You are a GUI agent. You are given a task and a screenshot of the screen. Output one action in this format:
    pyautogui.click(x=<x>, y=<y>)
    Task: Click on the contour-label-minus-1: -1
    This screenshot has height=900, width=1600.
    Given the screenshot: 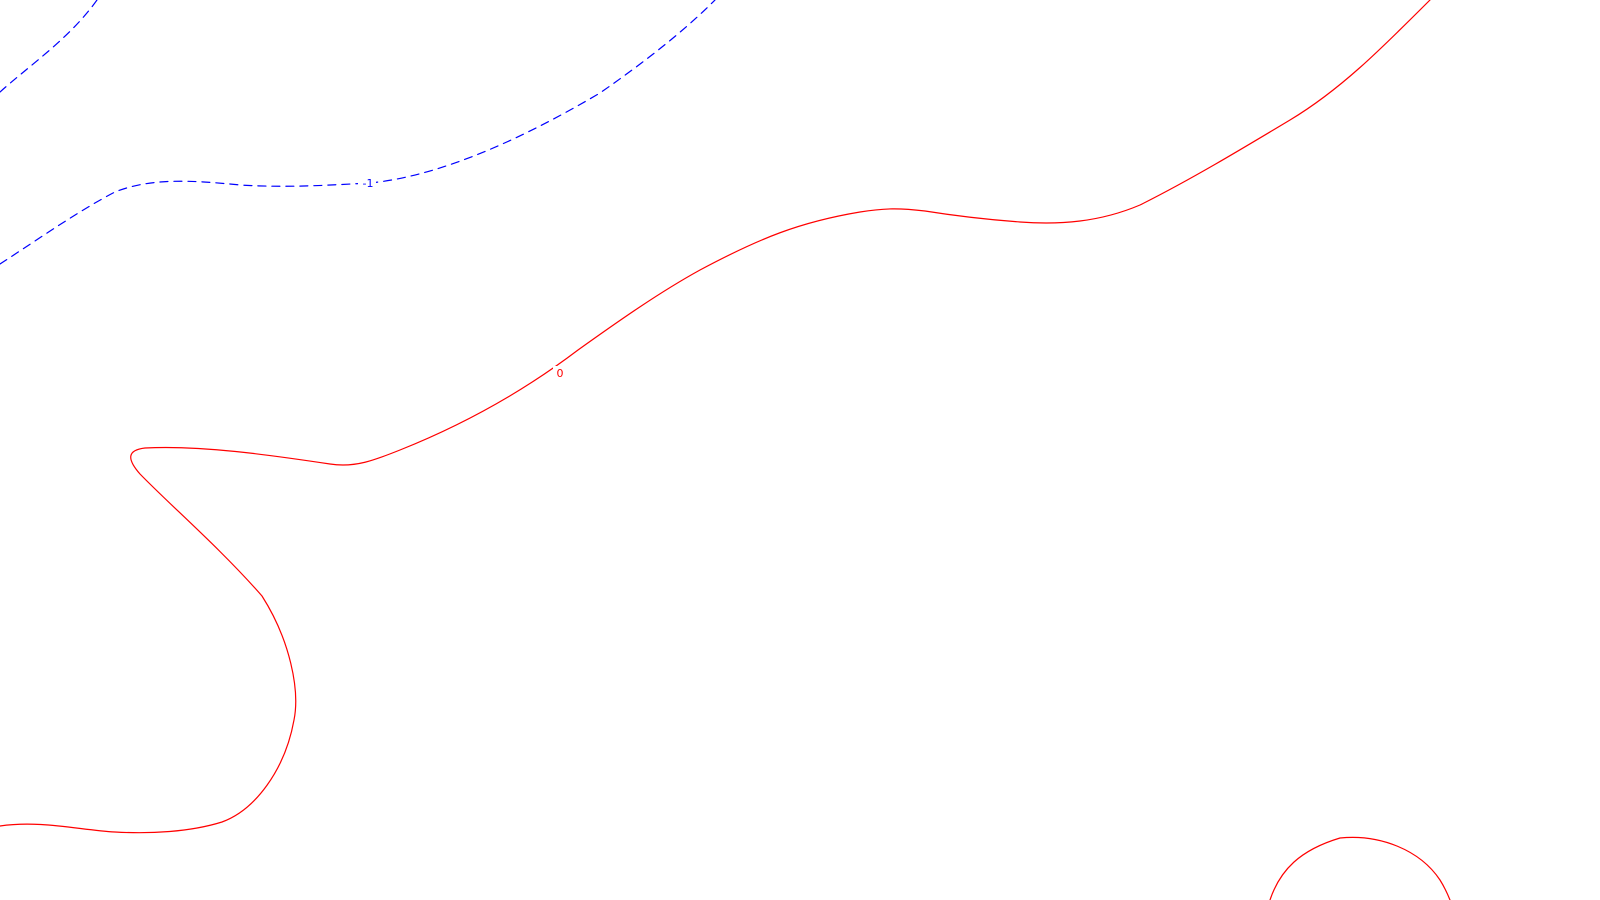 What is the action you would take?
    pyautogui.click(x=368, y=183)
    